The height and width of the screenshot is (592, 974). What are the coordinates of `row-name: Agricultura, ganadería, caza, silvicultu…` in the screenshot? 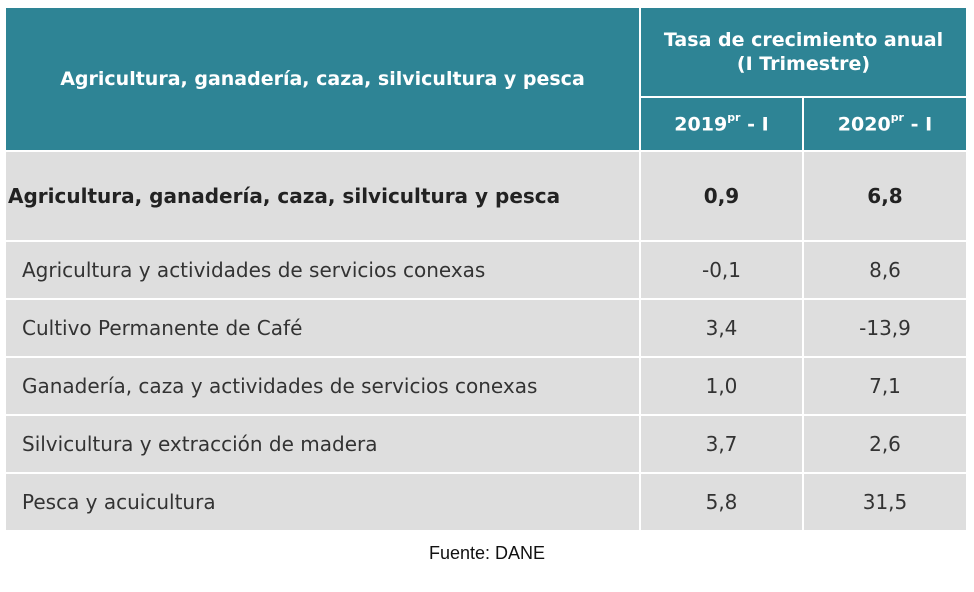 It's located at (323, 195).